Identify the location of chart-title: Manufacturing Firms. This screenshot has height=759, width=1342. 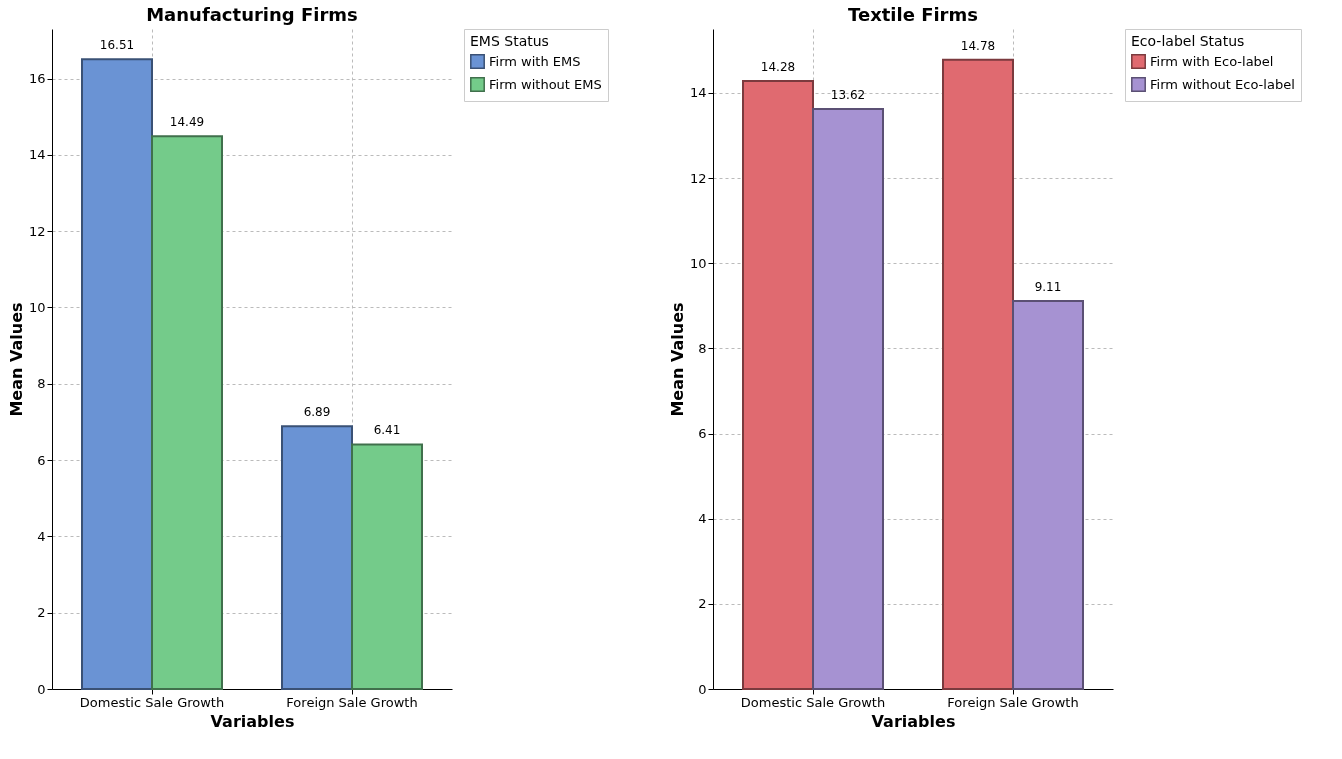
(252, 14).